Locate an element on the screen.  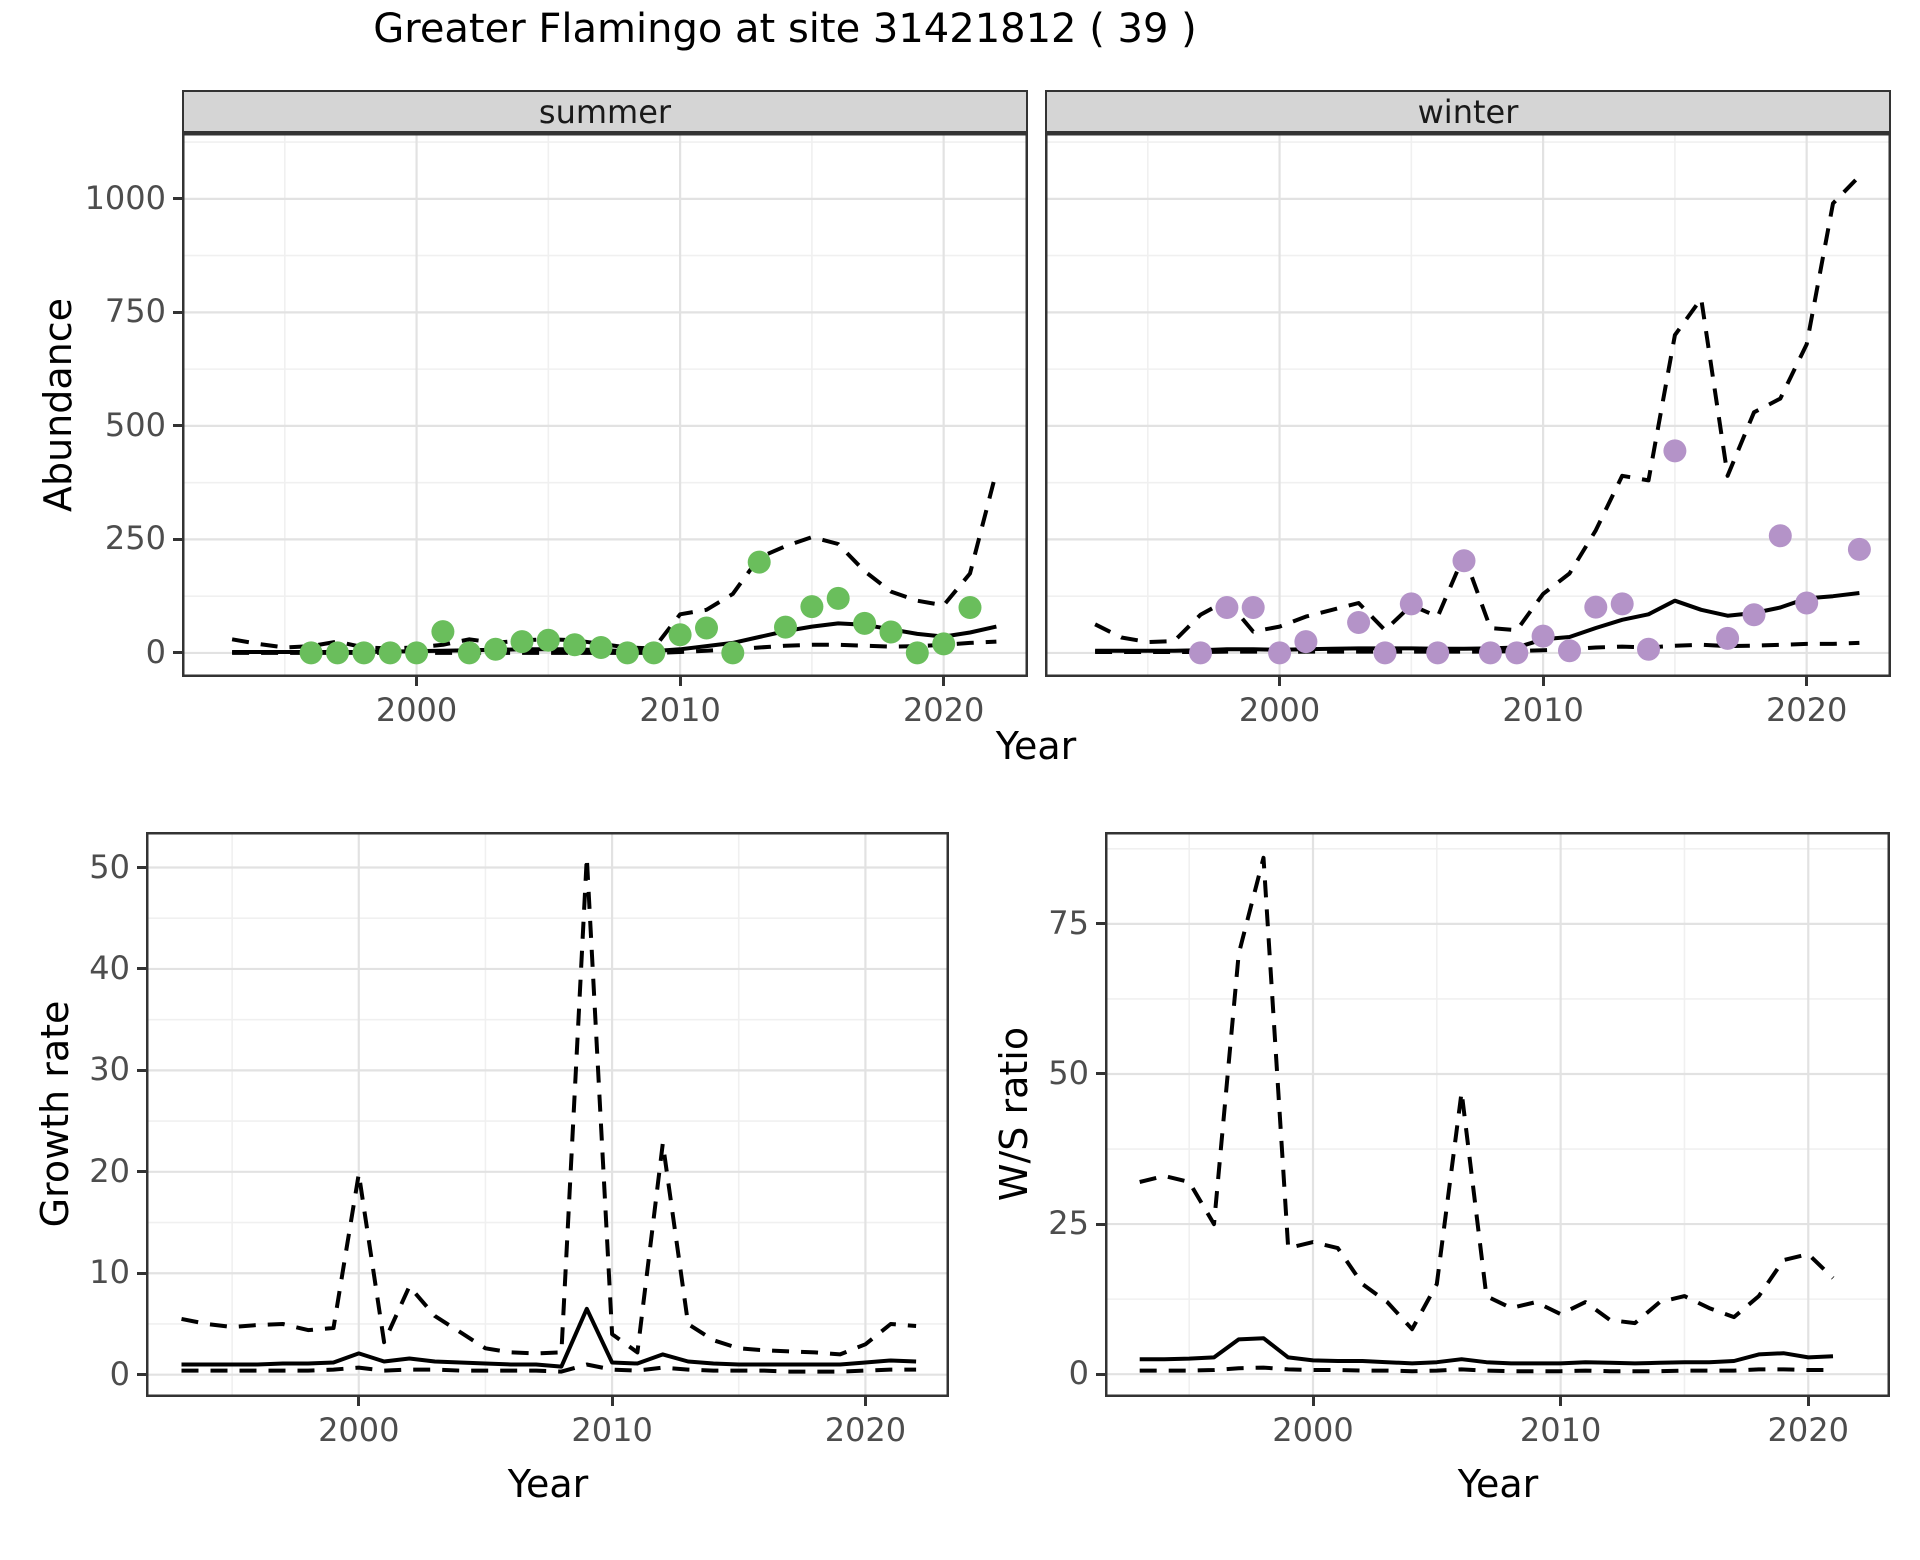
y-axis-tick-label: 1000 is located at coordinates (125, 197).